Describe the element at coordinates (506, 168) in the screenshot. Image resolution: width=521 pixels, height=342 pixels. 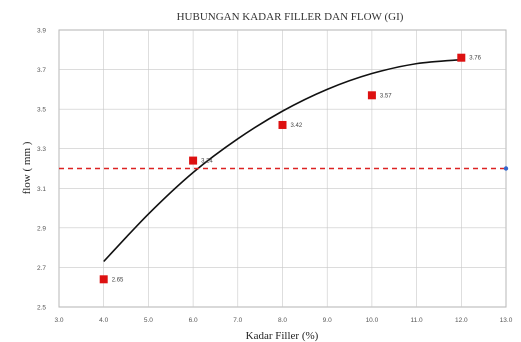
I see `reference-line-end-marker` at that location.